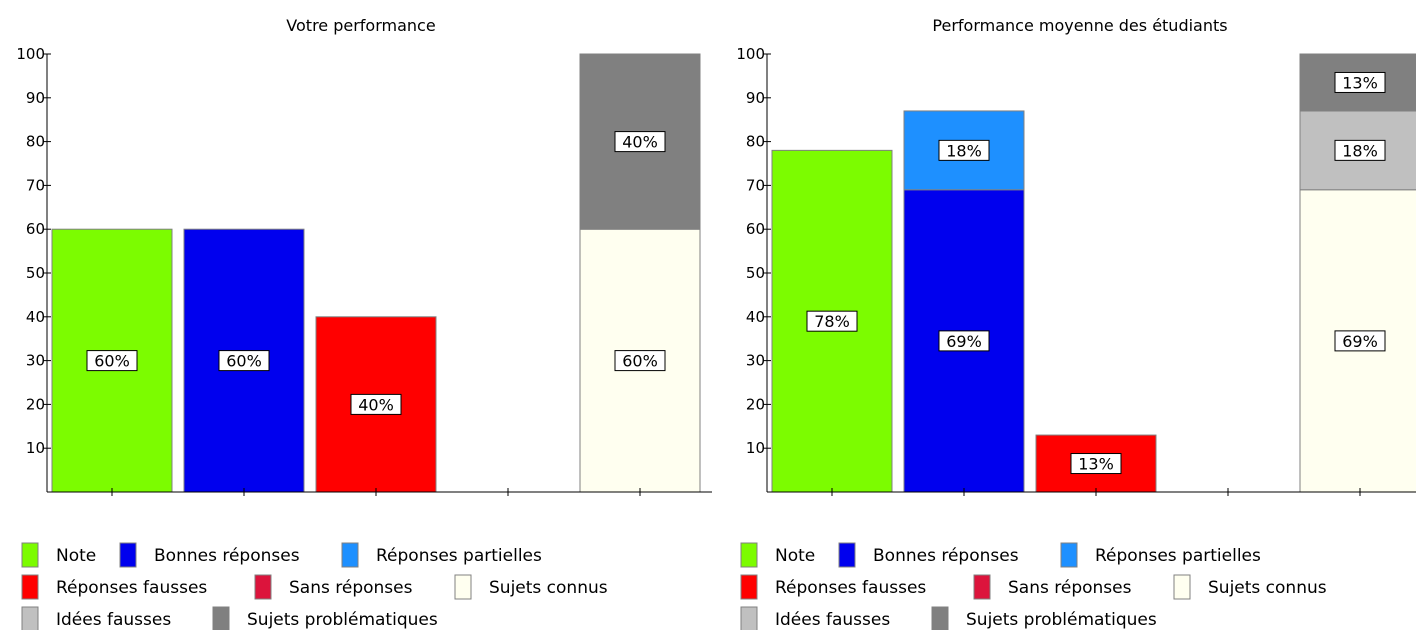 This screenshot has width=1416, height=630. Describe the element at coordinates (360, 25) in the screenshot. I see `chart-title: Votre performance` at that location.